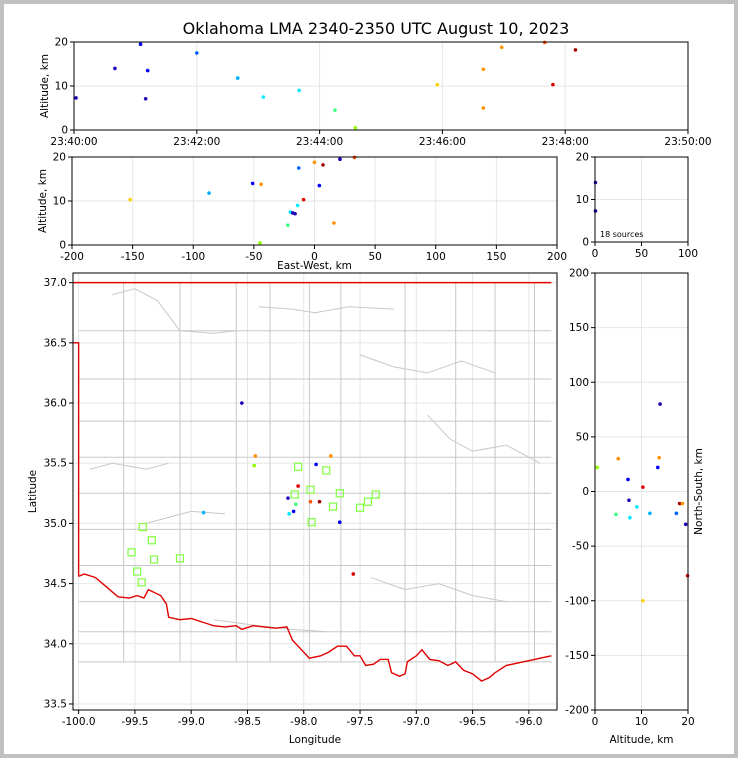 Image resolution: width=738 pixels, height=758 pixels. What do you see at coordinates (359, 722) in the screenshot?
I see `x-tick-label: -97.5` at bounding box center [359, 722].